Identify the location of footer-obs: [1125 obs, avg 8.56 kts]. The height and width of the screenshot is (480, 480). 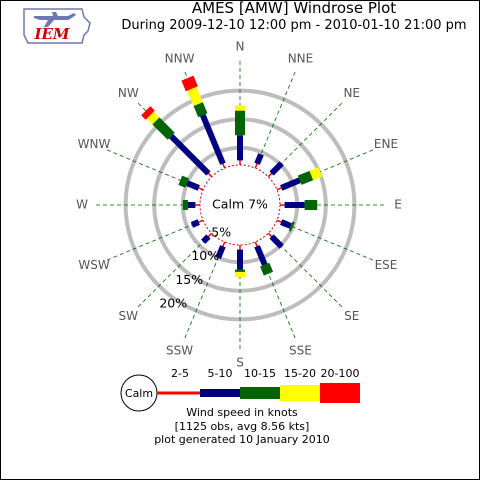
(242, 426).